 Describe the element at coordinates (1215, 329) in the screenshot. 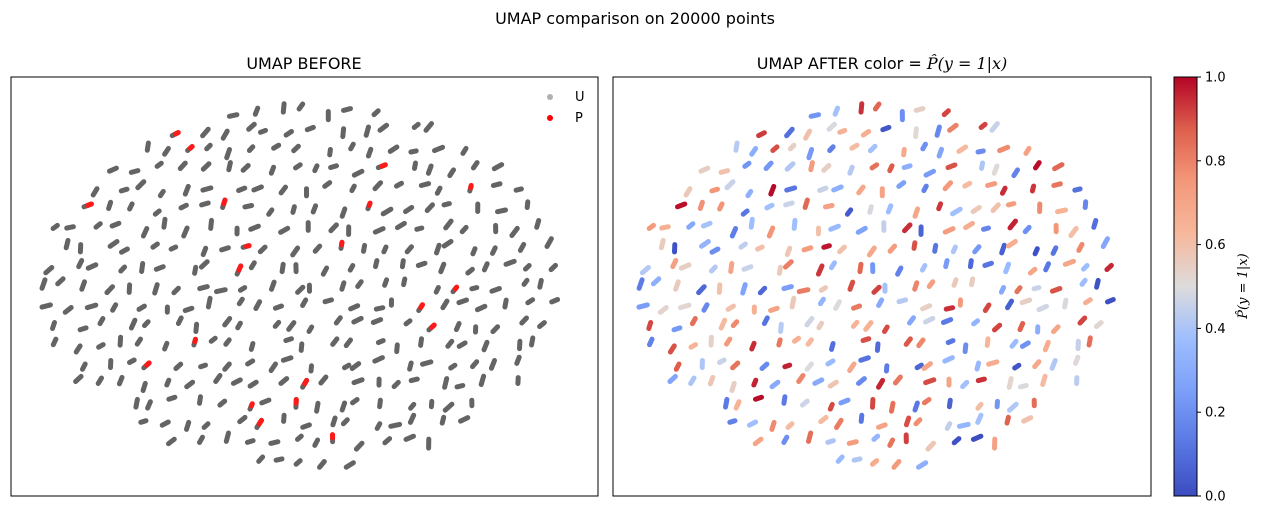

I see `colorbar-tick-label: 0.4` at that location.